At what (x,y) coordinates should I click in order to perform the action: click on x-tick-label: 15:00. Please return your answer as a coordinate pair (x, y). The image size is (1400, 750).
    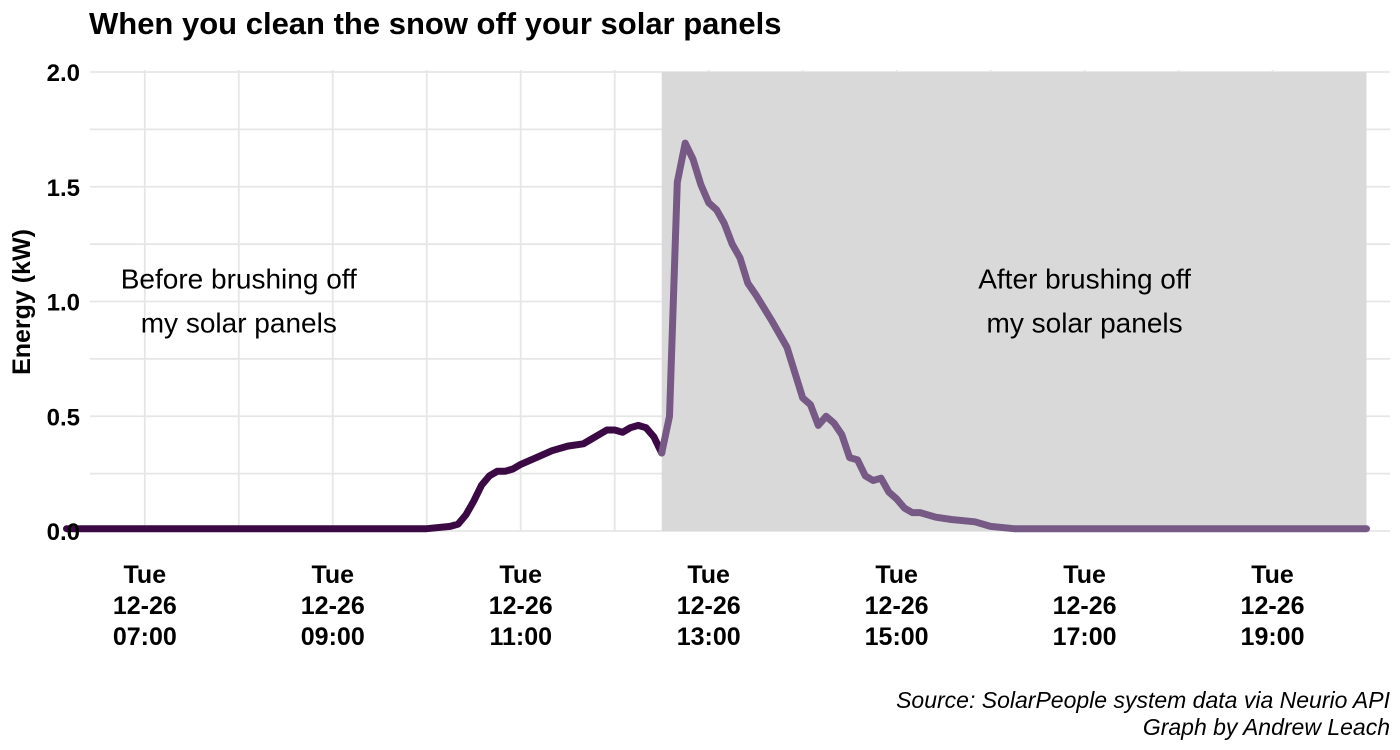
    Looking at the image, I should click on (897, 637).